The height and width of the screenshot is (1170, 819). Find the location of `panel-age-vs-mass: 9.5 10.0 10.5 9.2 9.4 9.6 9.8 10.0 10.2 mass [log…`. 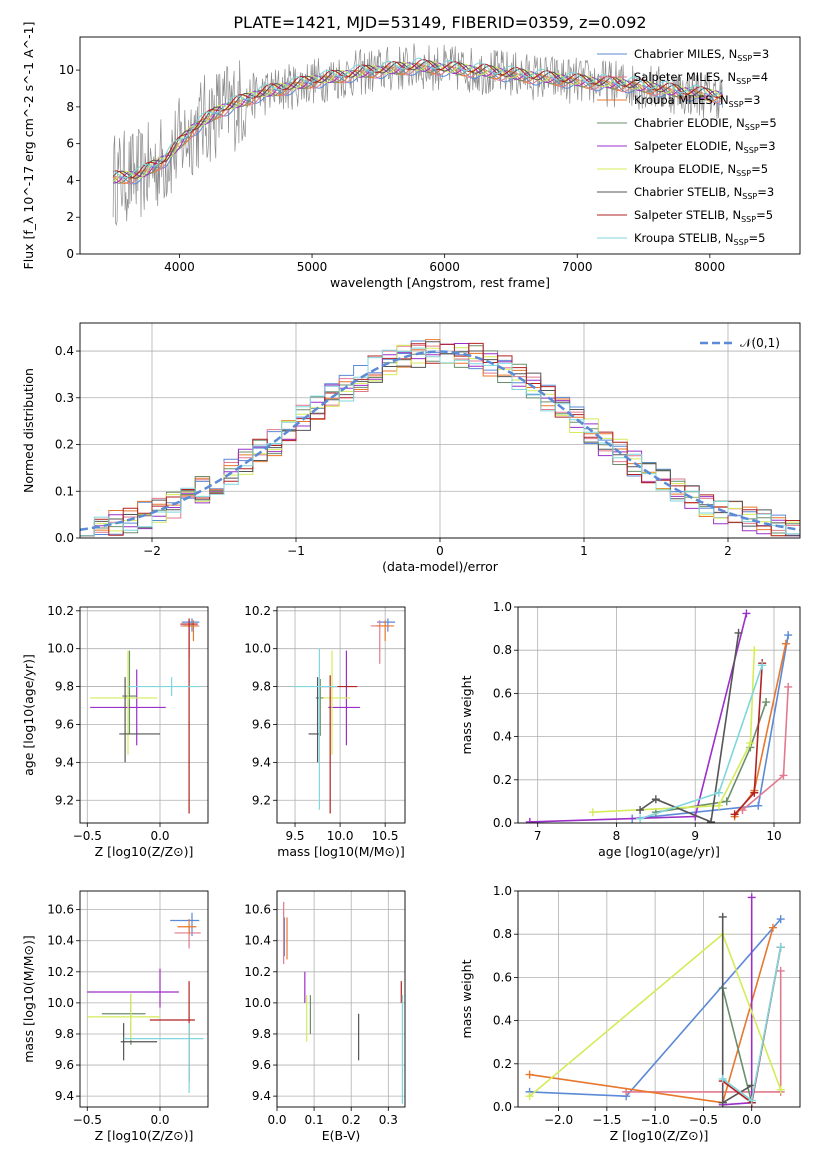

panel-age-vs-mass: 9.5 10.0 10.5 9.2 9.4 9.6 9.8 10.0 10.2 mass [log… is located at coordinates (325, 731).